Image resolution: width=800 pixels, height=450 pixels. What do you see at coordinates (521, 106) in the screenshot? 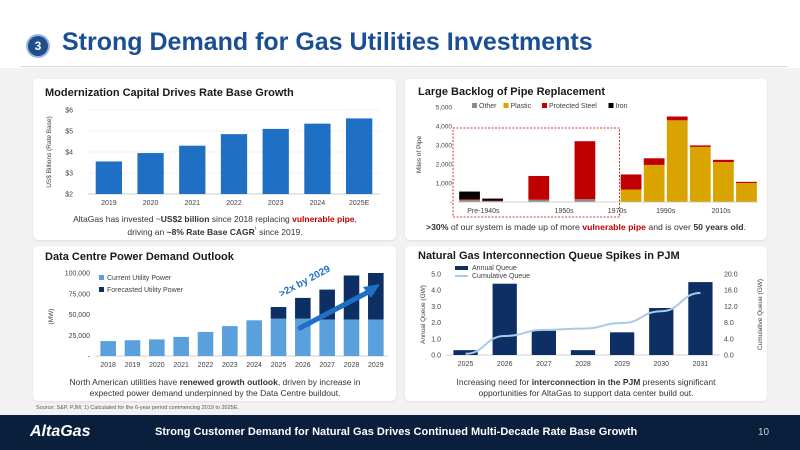
I see `pipe-legend-label: Plastic` at bounding box center [521, 106].